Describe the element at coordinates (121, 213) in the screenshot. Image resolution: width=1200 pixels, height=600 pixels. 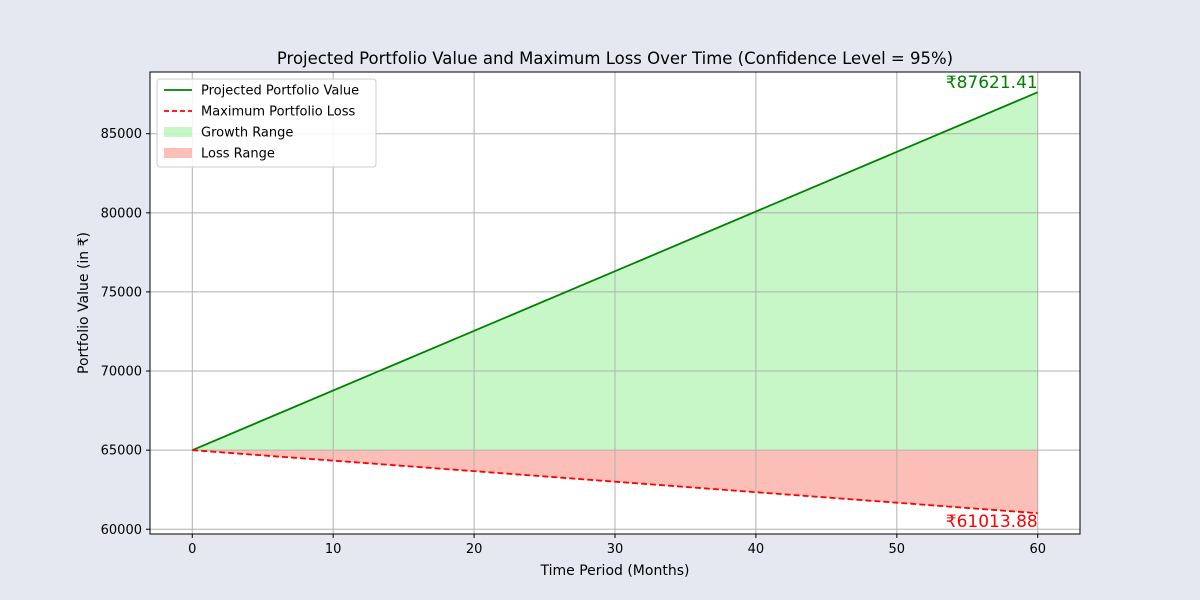
I see `y-tick-label: 80000` at that location.